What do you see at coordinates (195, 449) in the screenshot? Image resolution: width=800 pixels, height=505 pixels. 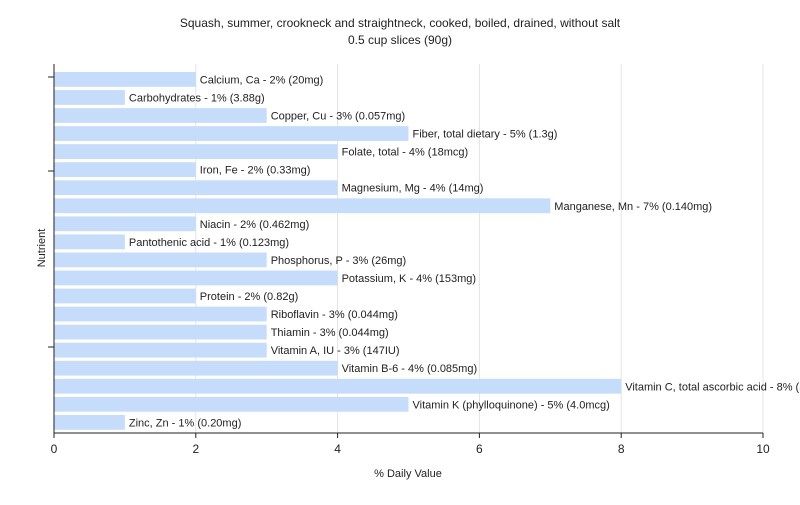 I see `x-tick-label: 2` at bounding box center [195, 449].